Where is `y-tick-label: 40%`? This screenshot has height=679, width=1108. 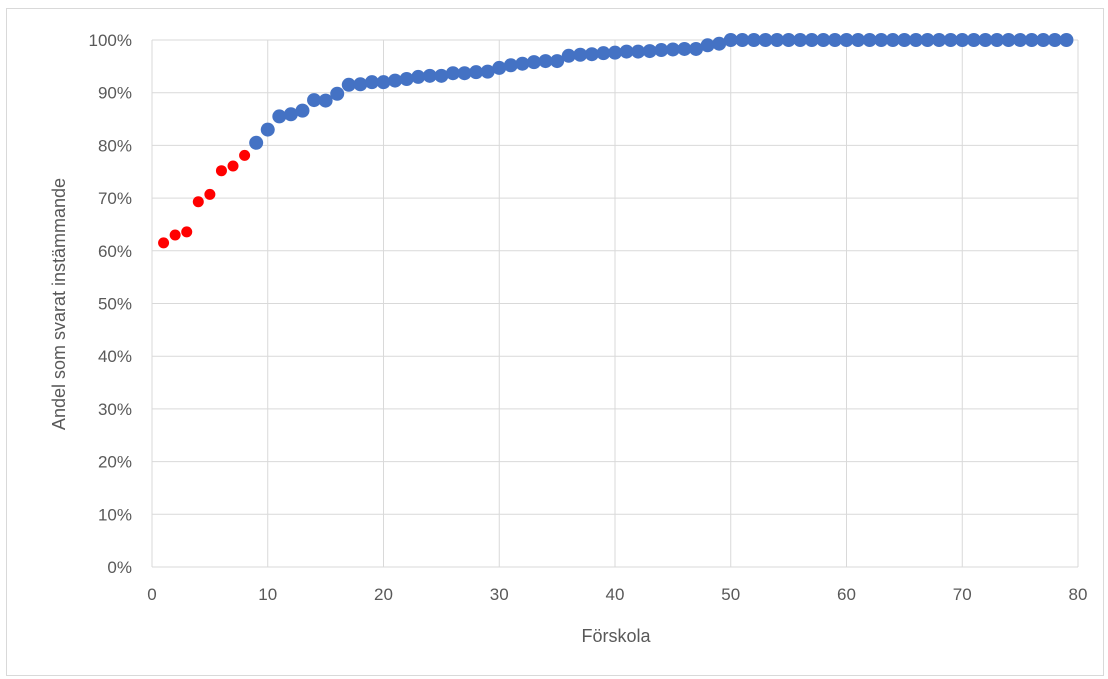 y-tick-label: 40% is located at coordinates (115, 356).